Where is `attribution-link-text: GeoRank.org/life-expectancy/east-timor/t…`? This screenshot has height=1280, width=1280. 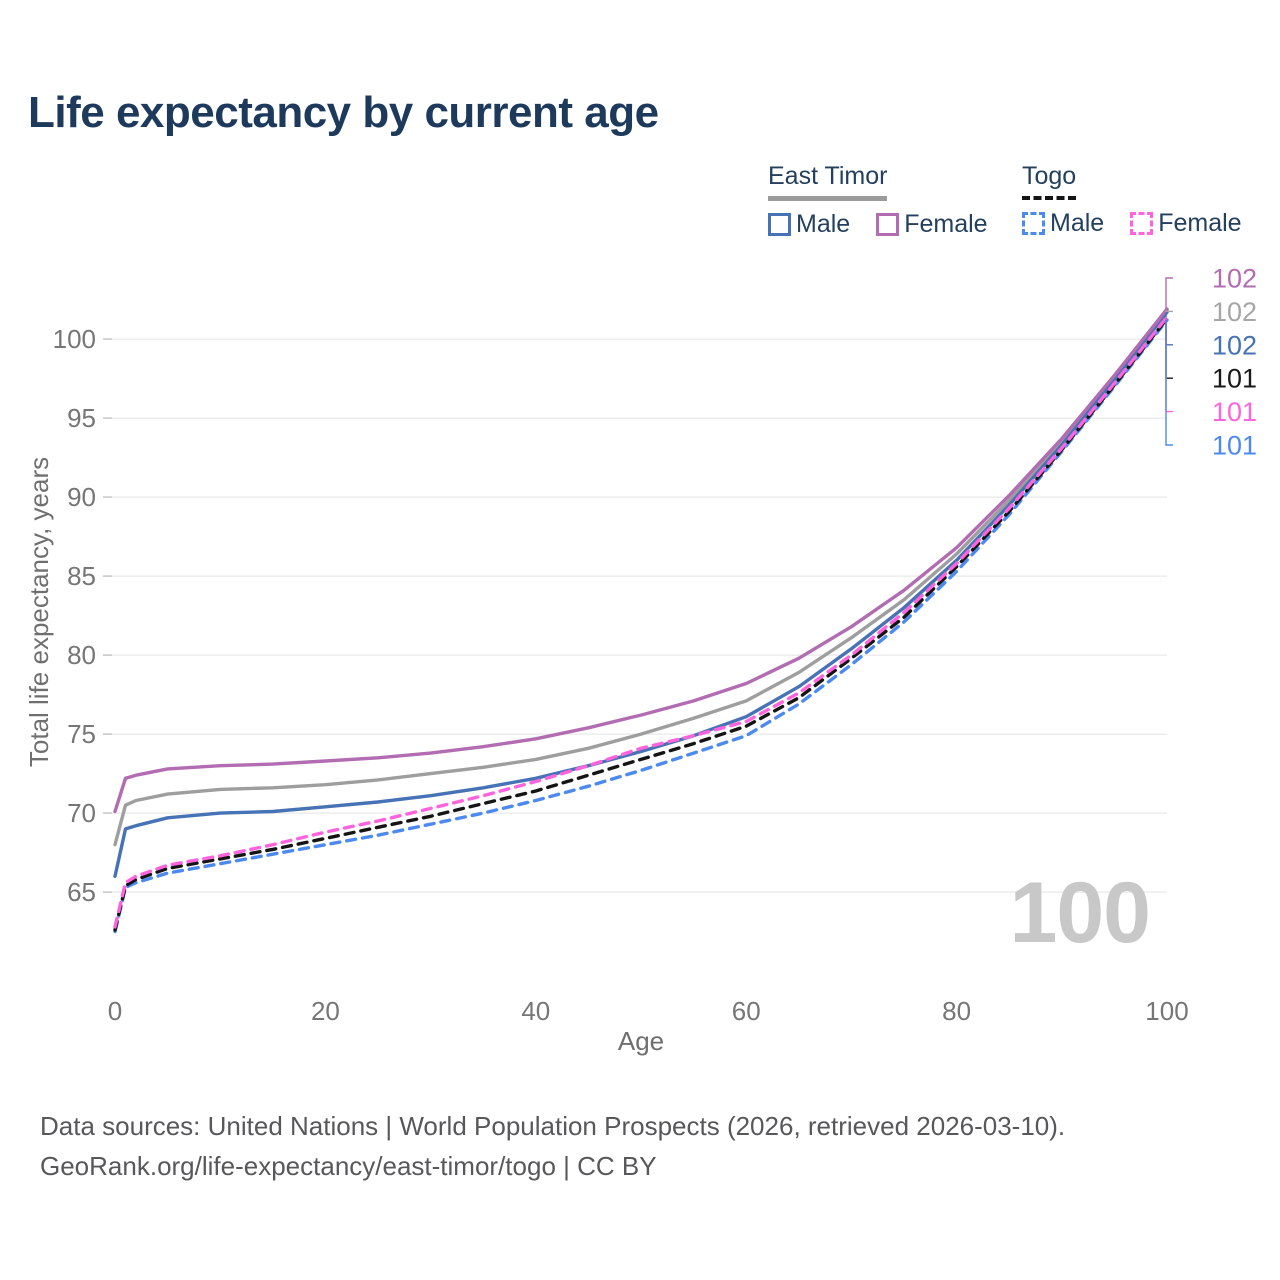 attribution-link-text: GeoRank.org/life-expectancy/east-timor/t… is located at coordinates (348, 1166).